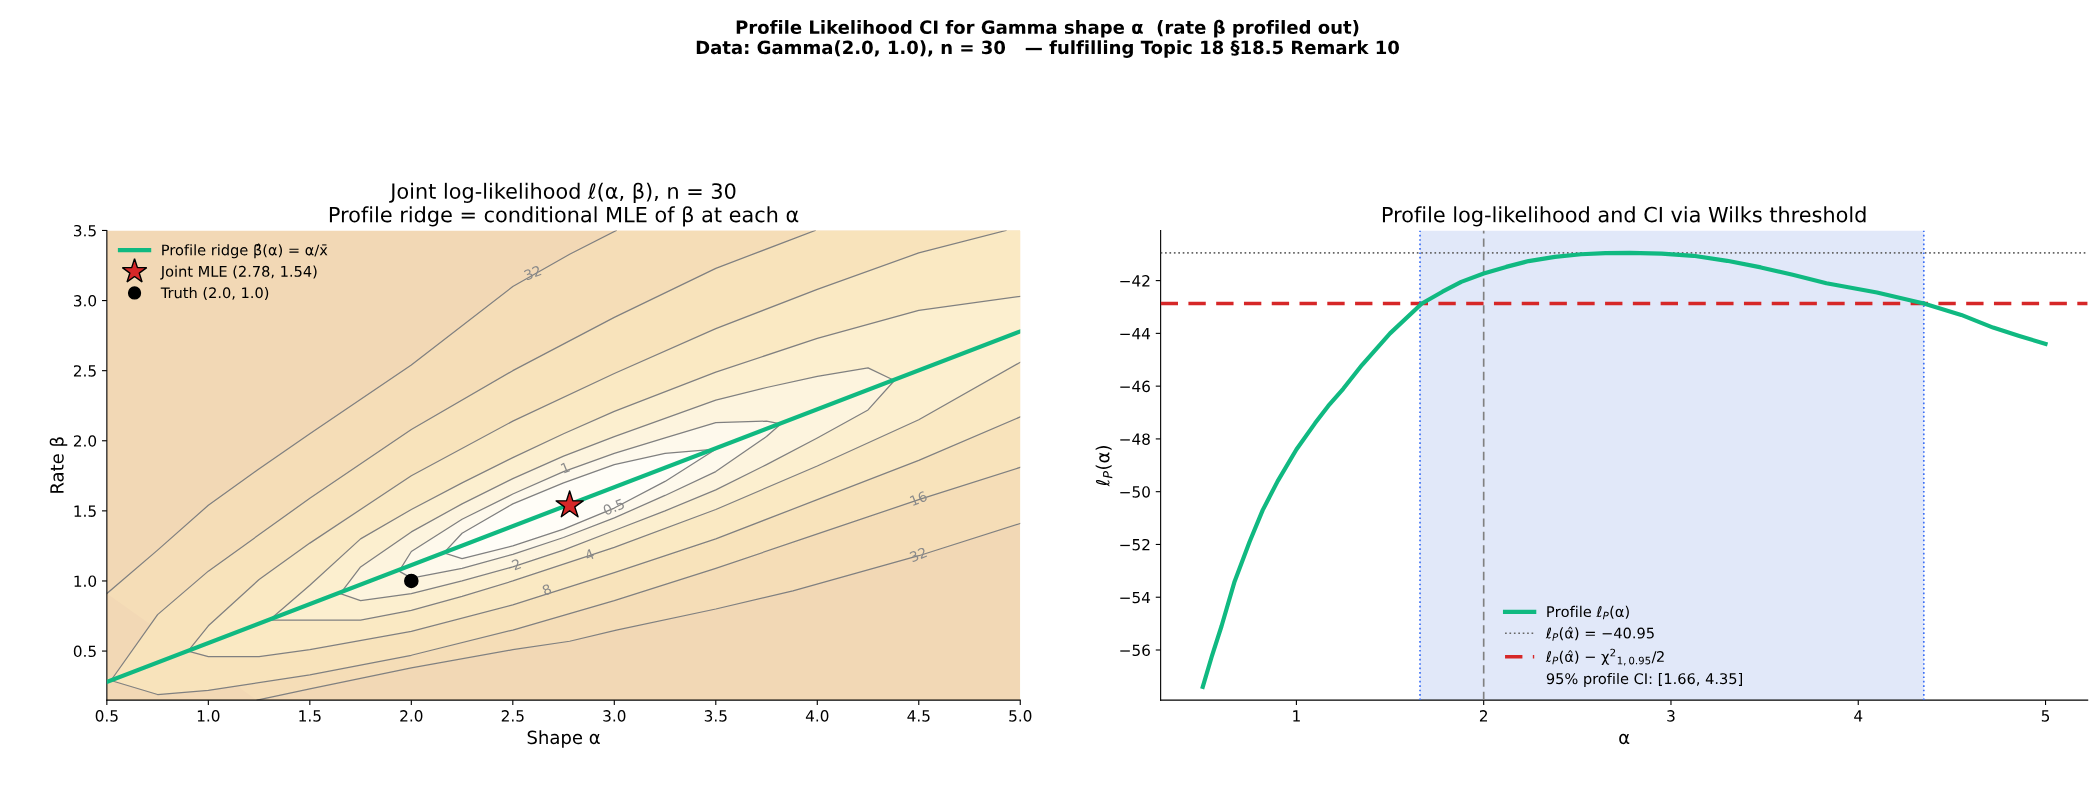  What do you see at coordinates (565, 467) in the screenshot?
I see `annotation: 1` at bounding box center [565, 467].